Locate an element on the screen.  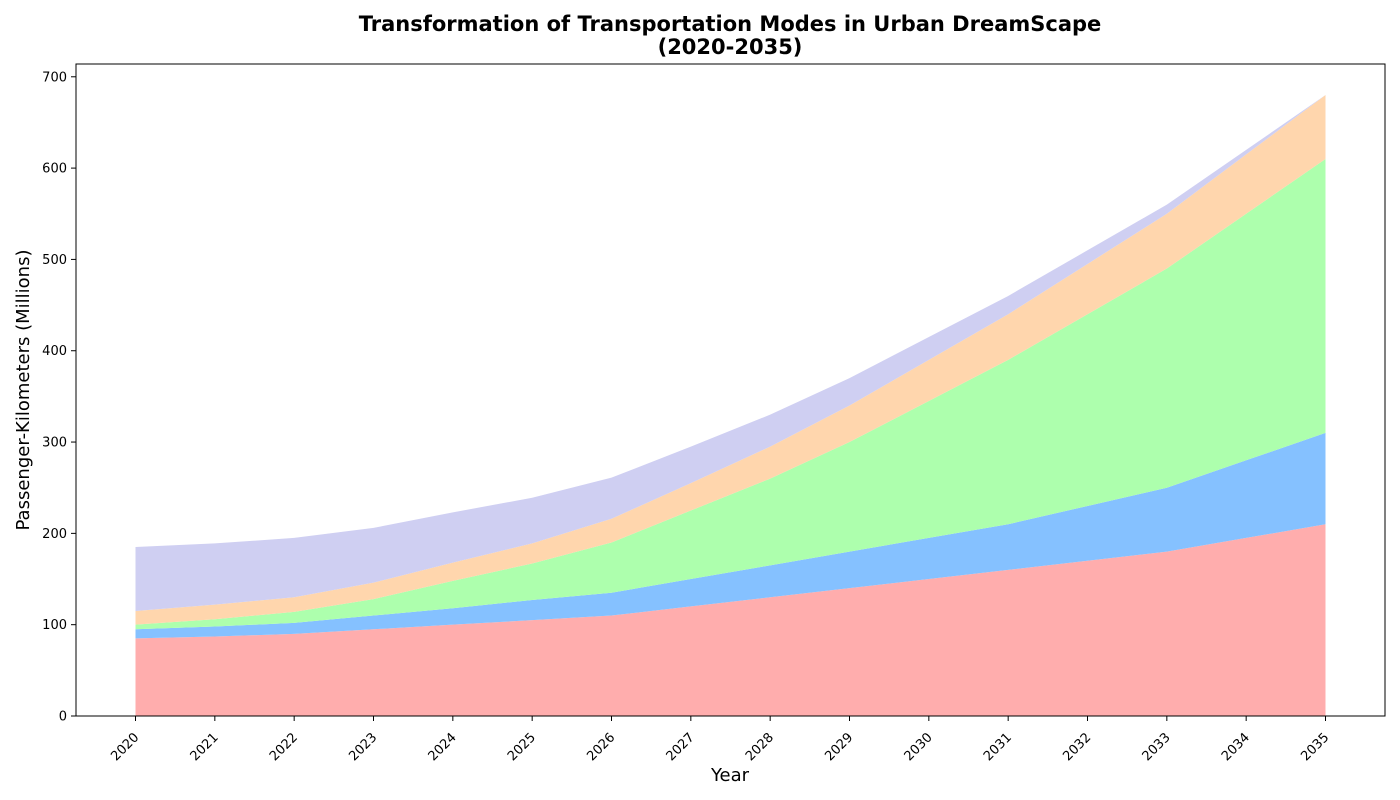
y-axis-label: Passenger-Kilometers (Millions) is located at coordinates (23, 390).